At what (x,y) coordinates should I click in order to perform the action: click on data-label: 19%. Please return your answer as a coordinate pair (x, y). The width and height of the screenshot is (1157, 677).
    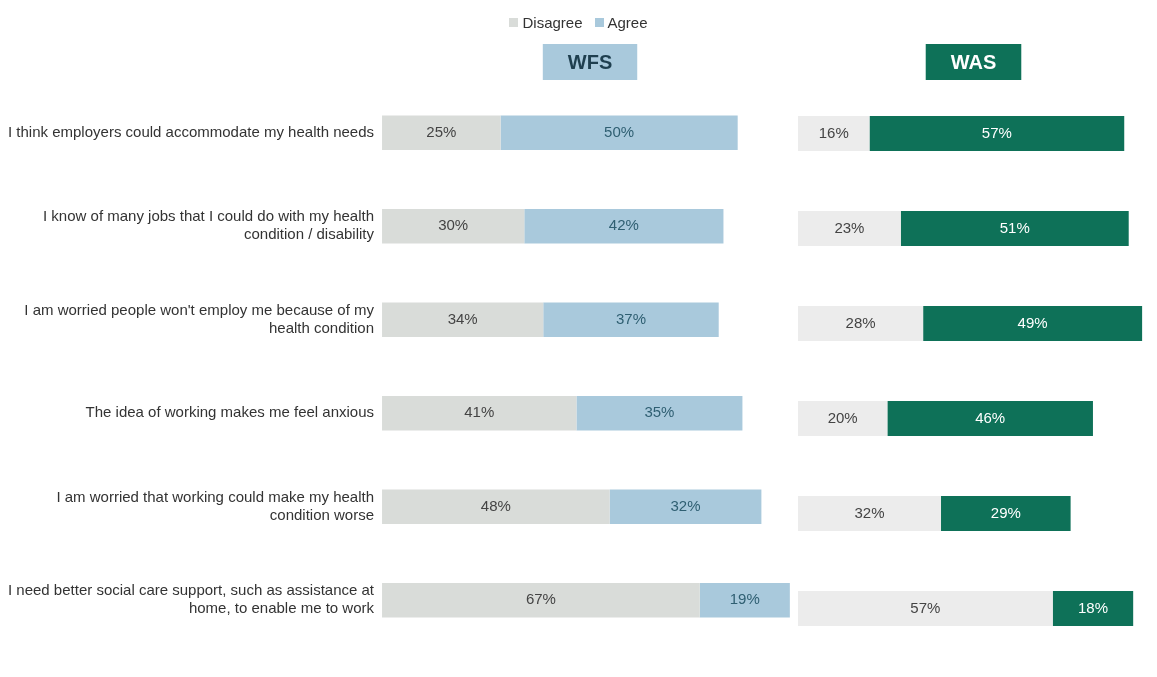
    Looking at the image, I should click on (744, 599).